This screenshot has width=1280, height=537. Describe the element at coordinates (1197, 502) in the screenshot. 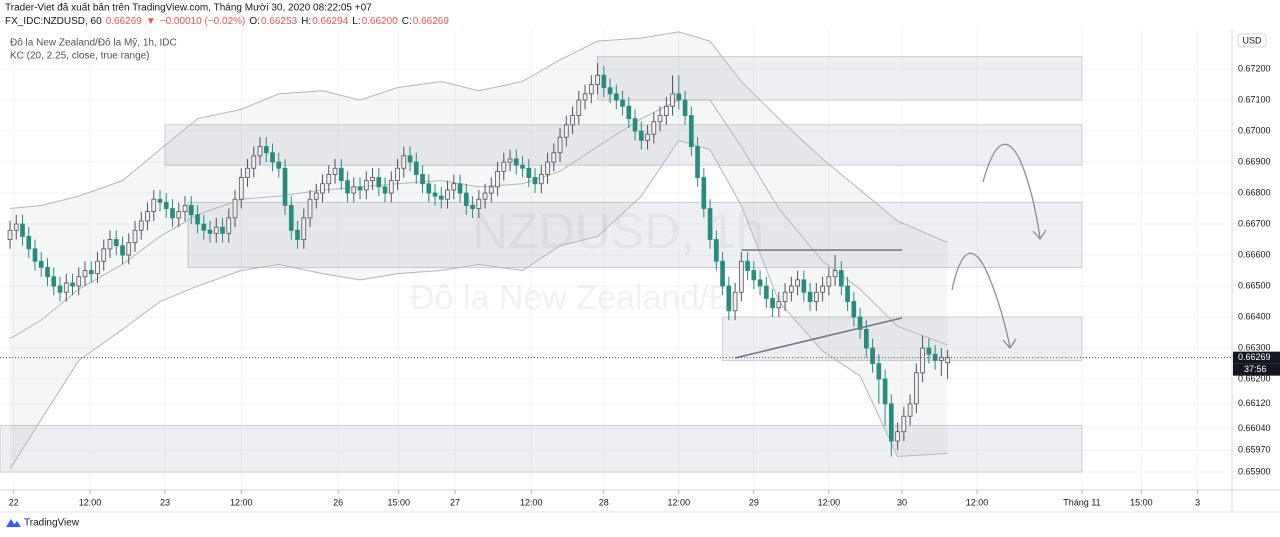

I see `x-tick-label: 3` at that location.